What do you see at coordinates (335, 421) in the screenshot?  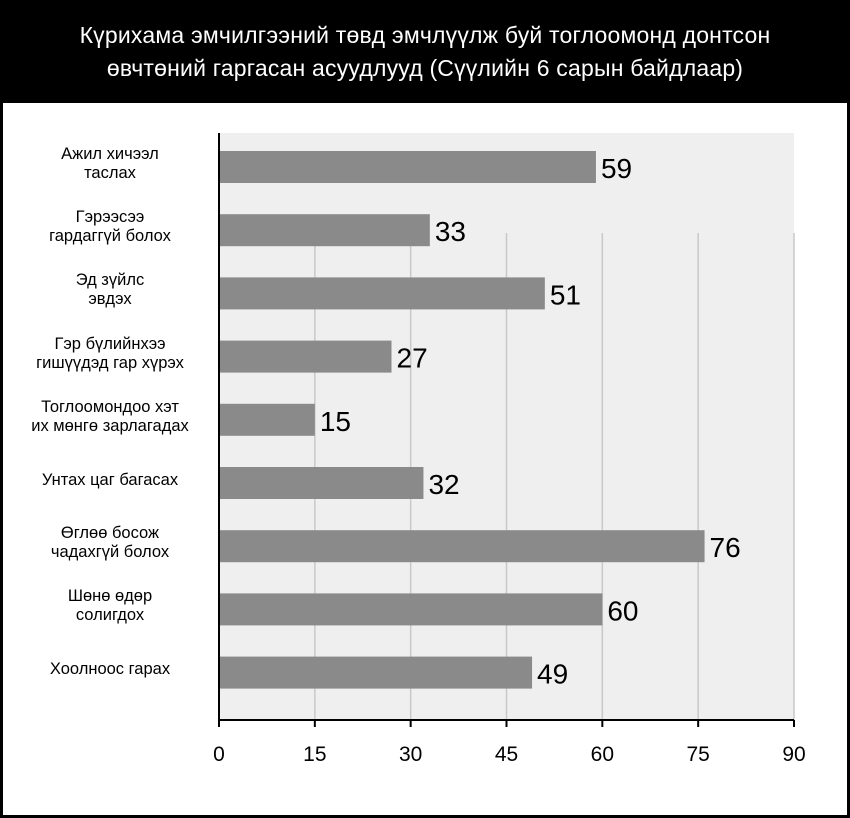 I see `value-label-5: 15` at bounding box center [335, 421].